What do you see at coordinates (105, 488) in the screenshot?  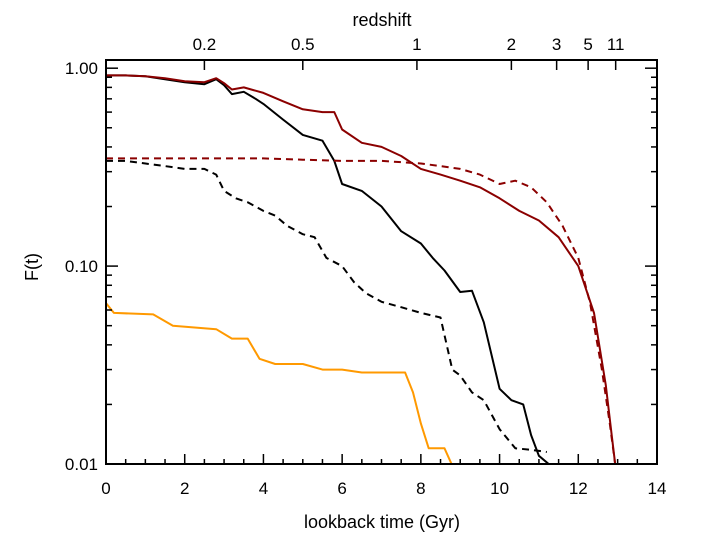 I see `x-tick-label: 0` at bounding box center [105, 488].